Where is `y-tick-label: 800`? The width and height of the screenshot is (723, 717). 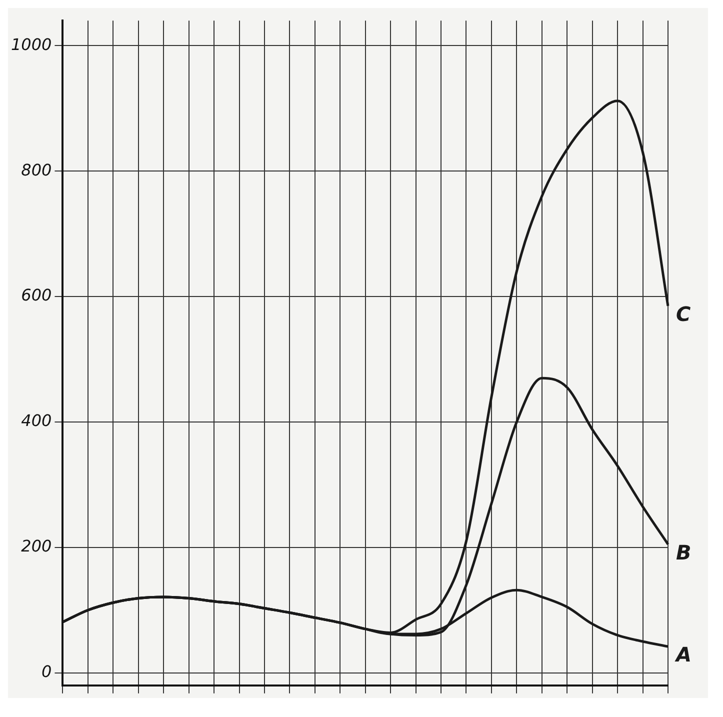 y-tick-label: 800 is located at coordinates (36, 170).